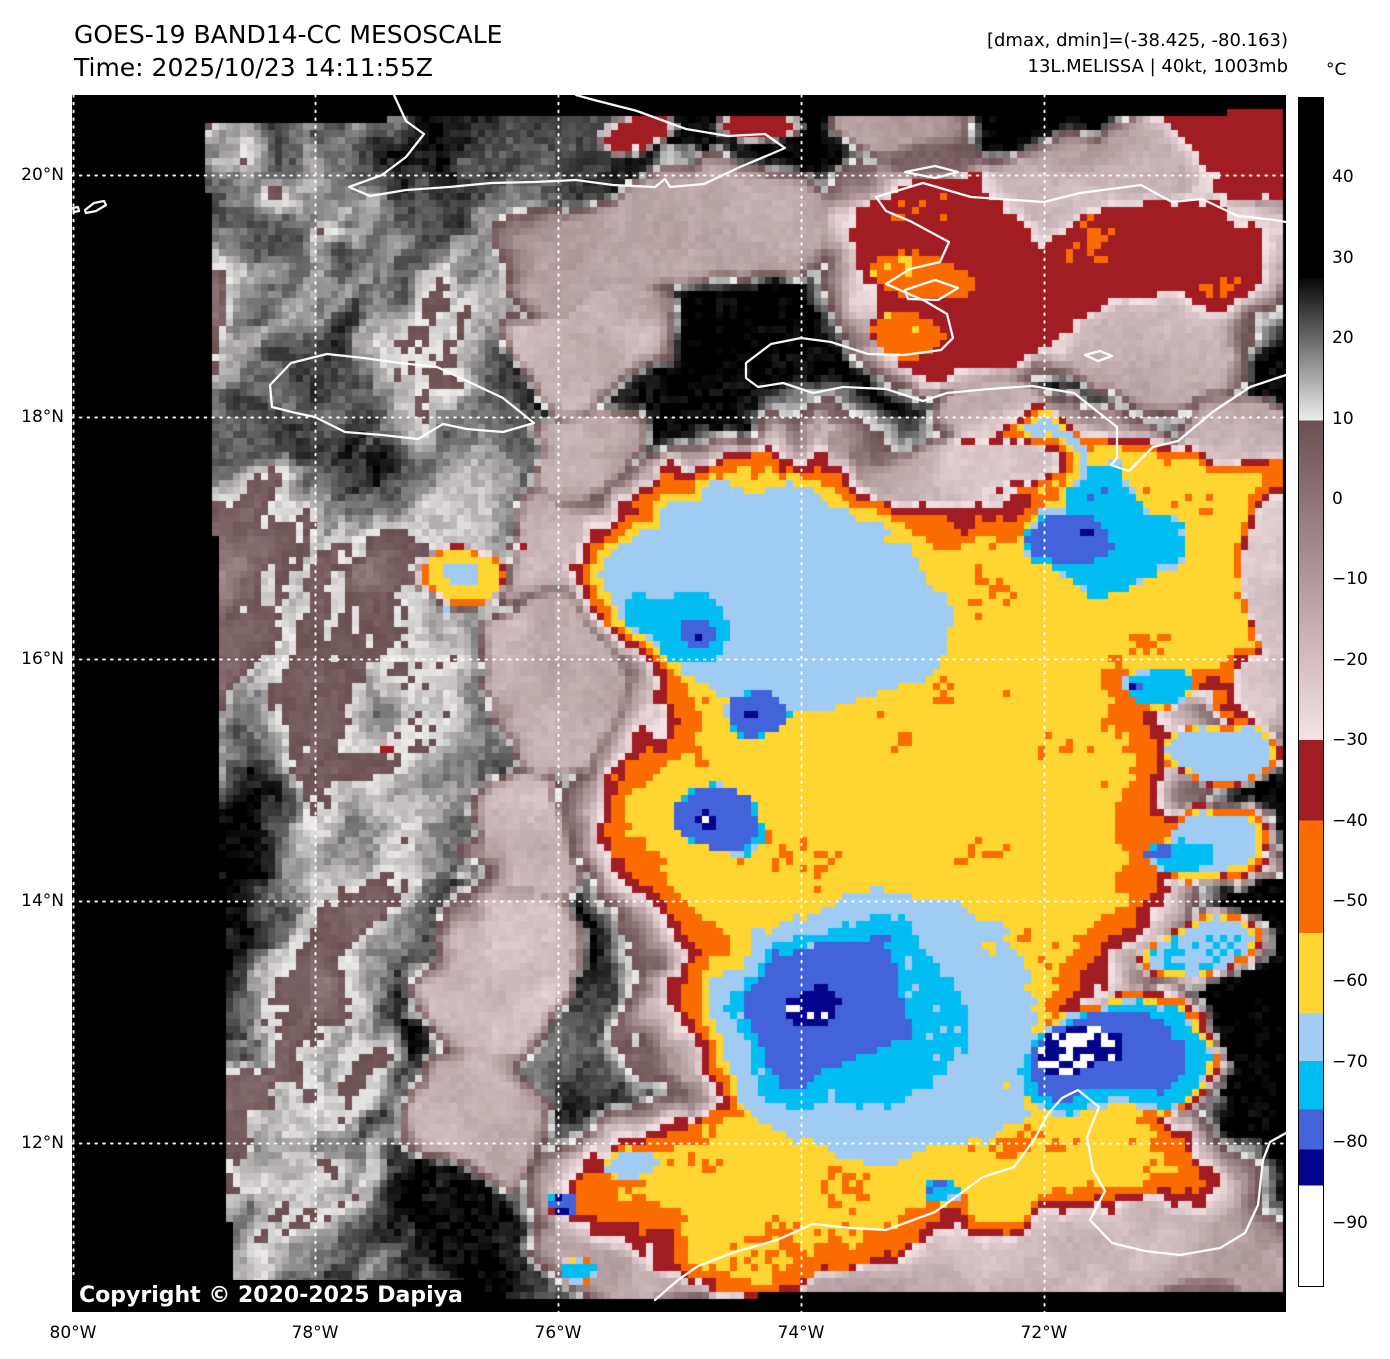  What do you see at coordinates (288, 34) in the screenshot?
I see `page-title: GOES-19 BAND14-CC MESOSCALE` at bounding box center [288, 34].